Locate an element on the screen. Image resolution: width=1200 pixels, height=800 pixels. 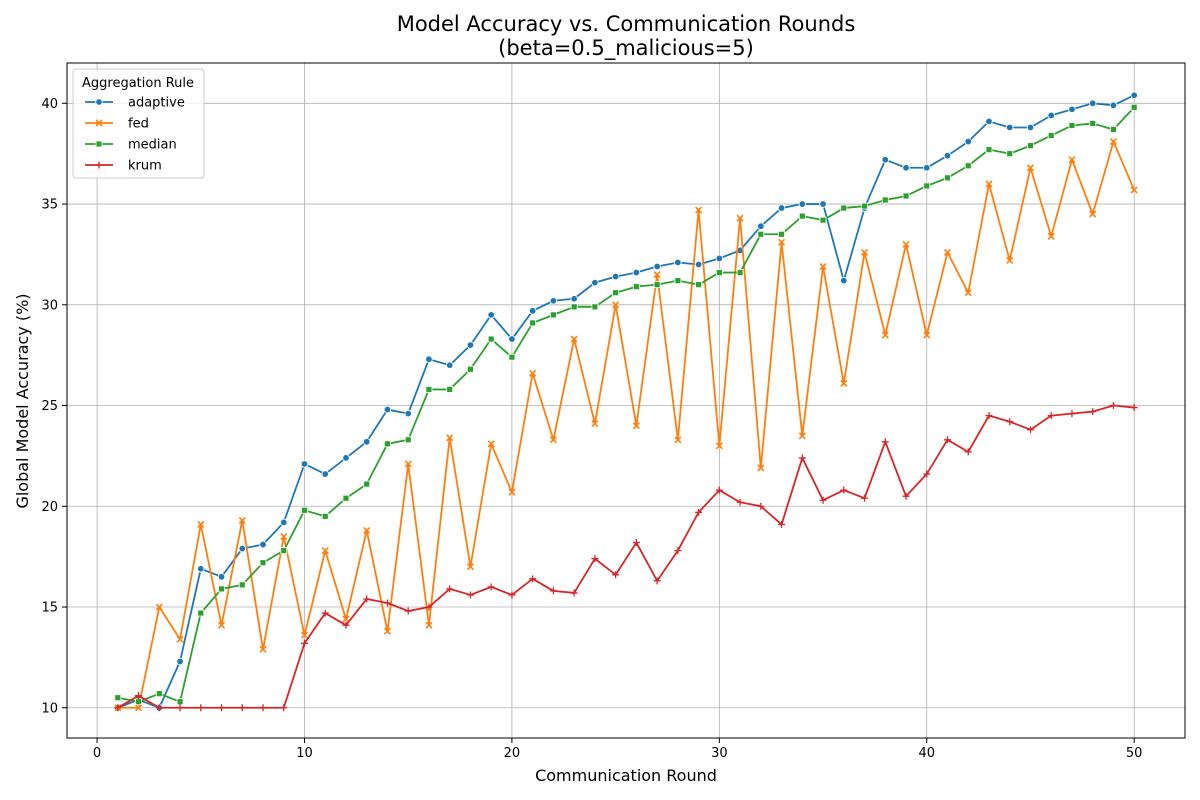
legend-label: krum is located at coordinates (145, 166).